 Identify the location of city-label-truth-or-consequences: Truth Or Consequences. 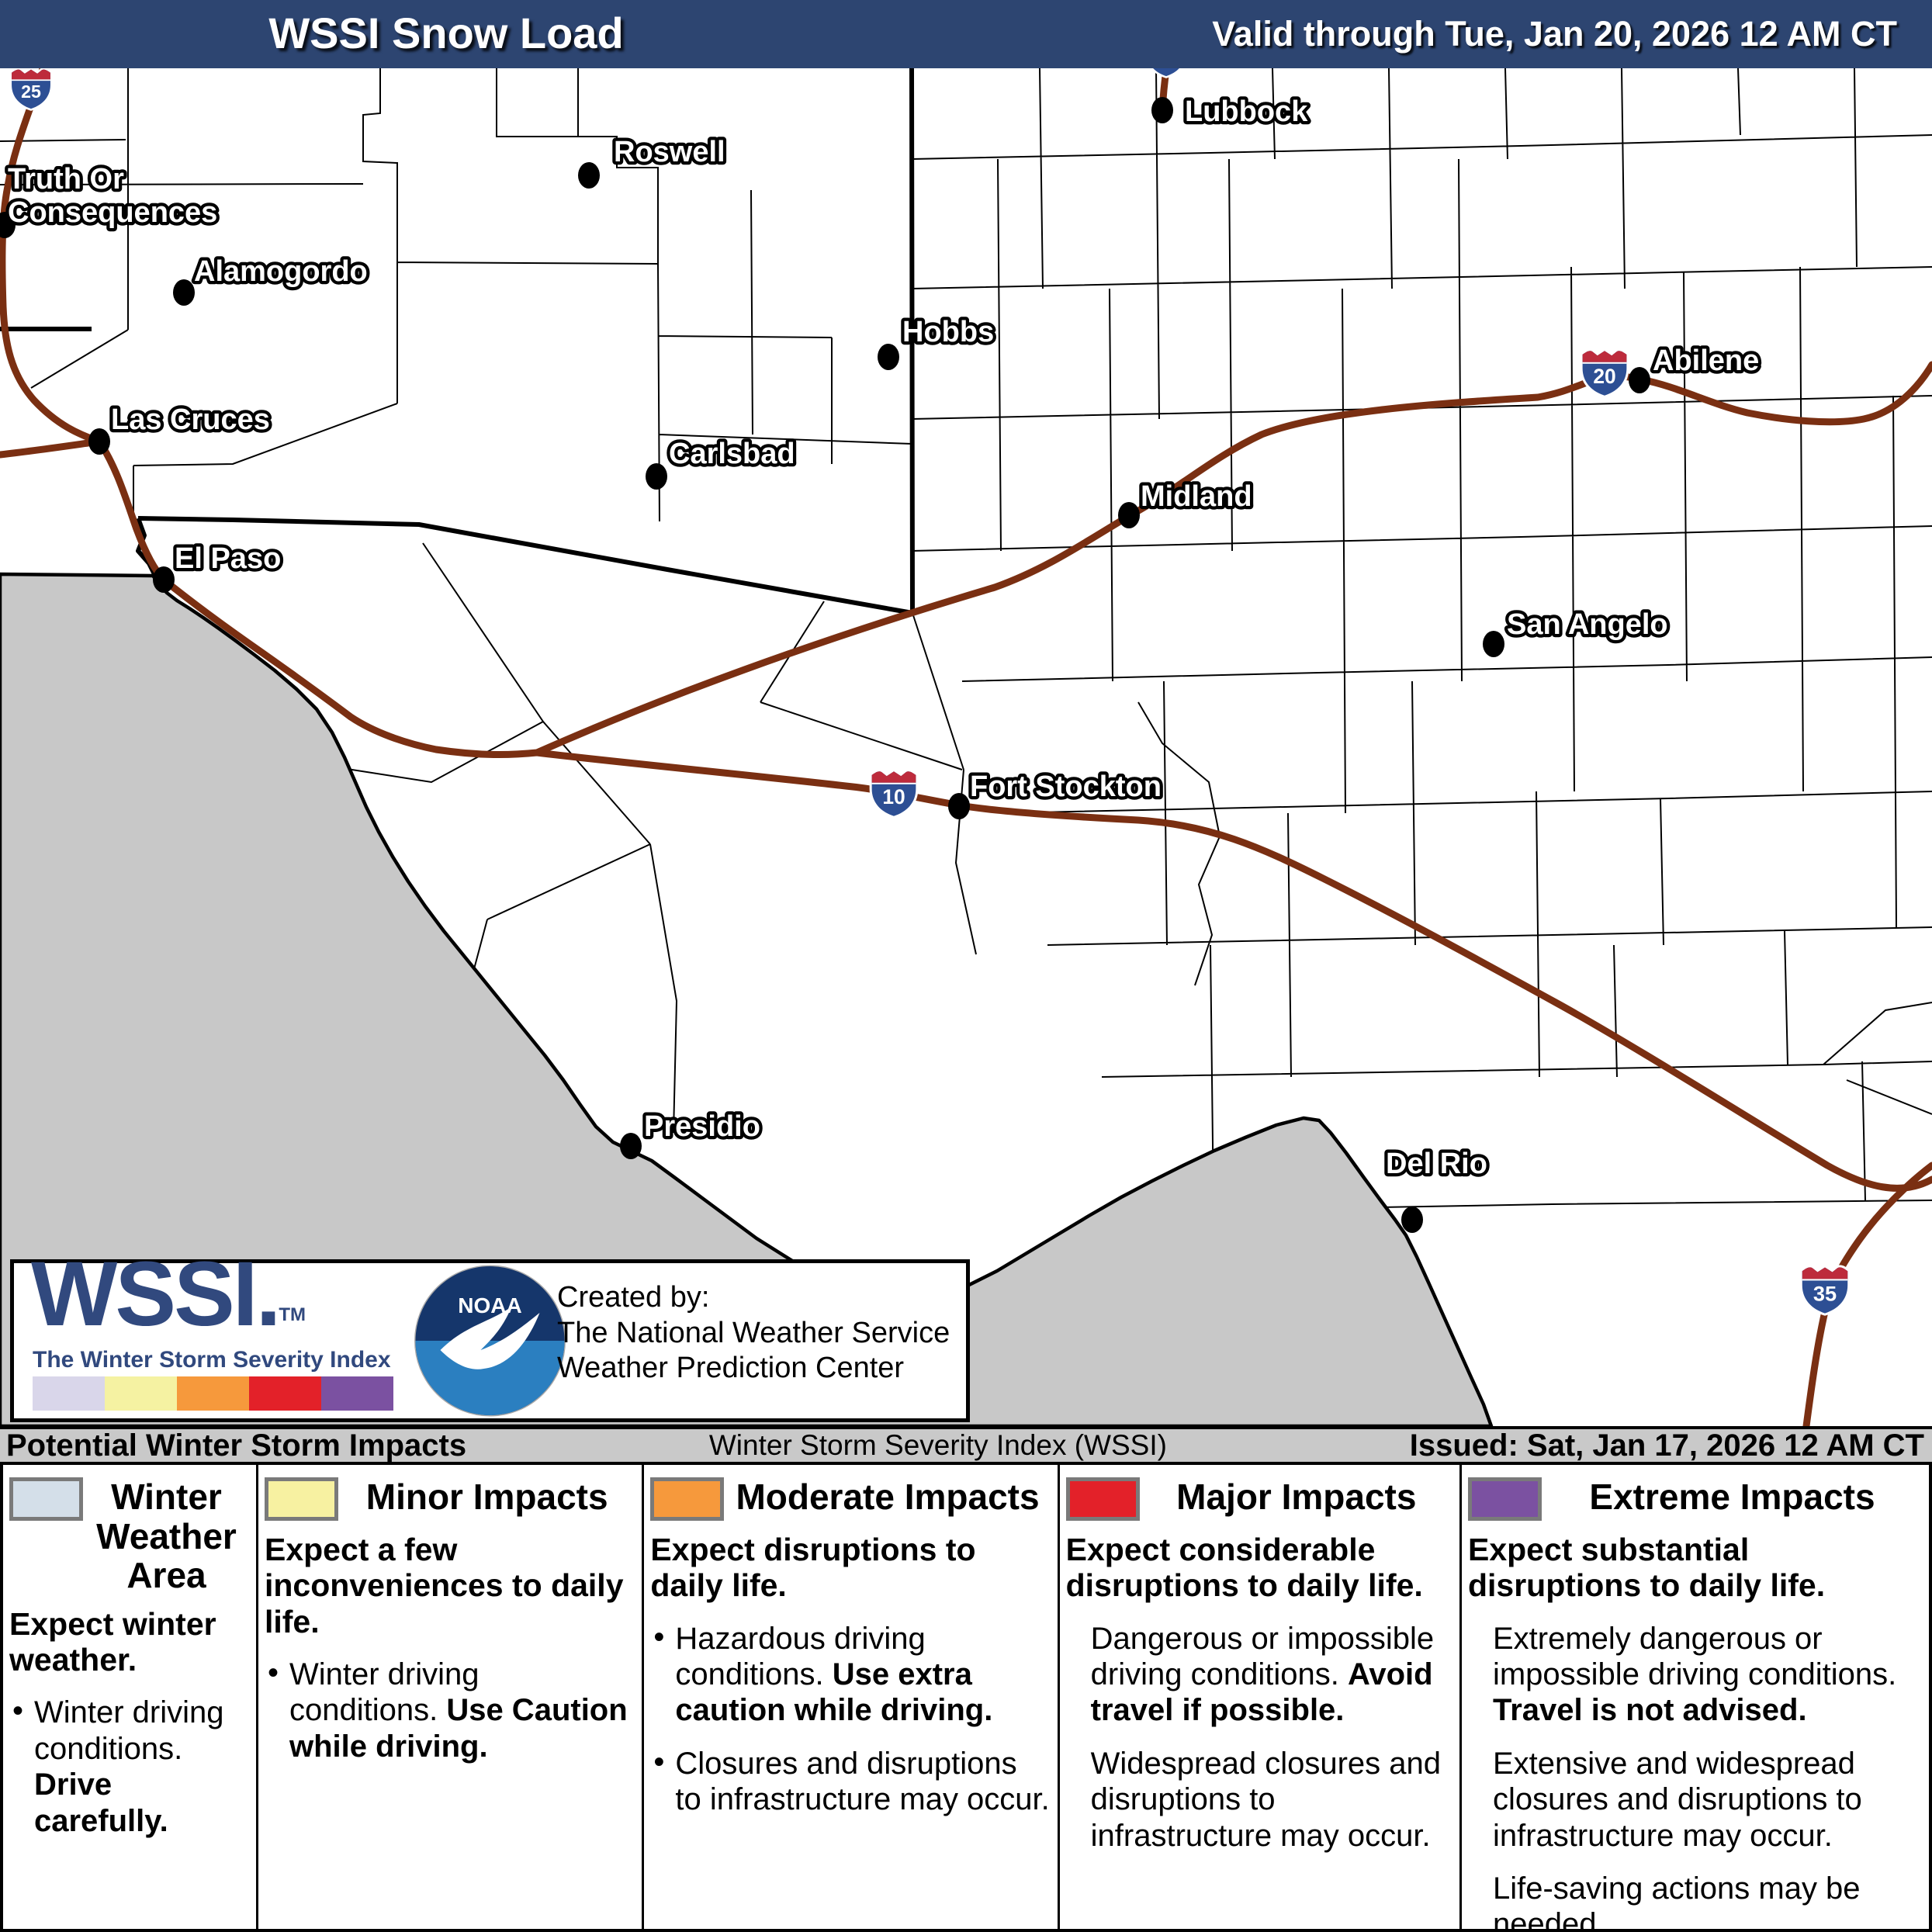
(112, 196).